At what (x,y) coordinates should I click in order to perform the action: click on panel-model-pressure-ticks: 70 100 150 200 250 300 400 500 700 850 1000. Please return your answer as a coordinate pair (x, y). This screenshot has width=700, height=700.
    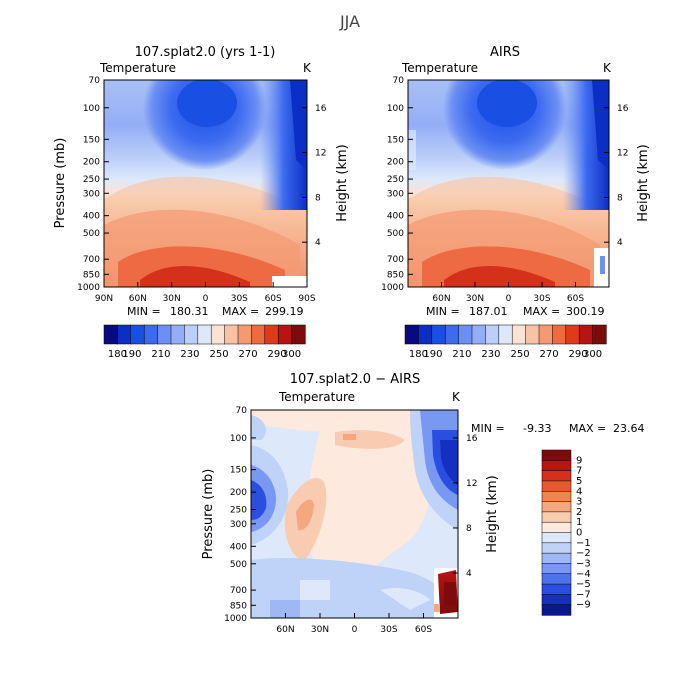
    Looking at the image, I should click on (93, 184).